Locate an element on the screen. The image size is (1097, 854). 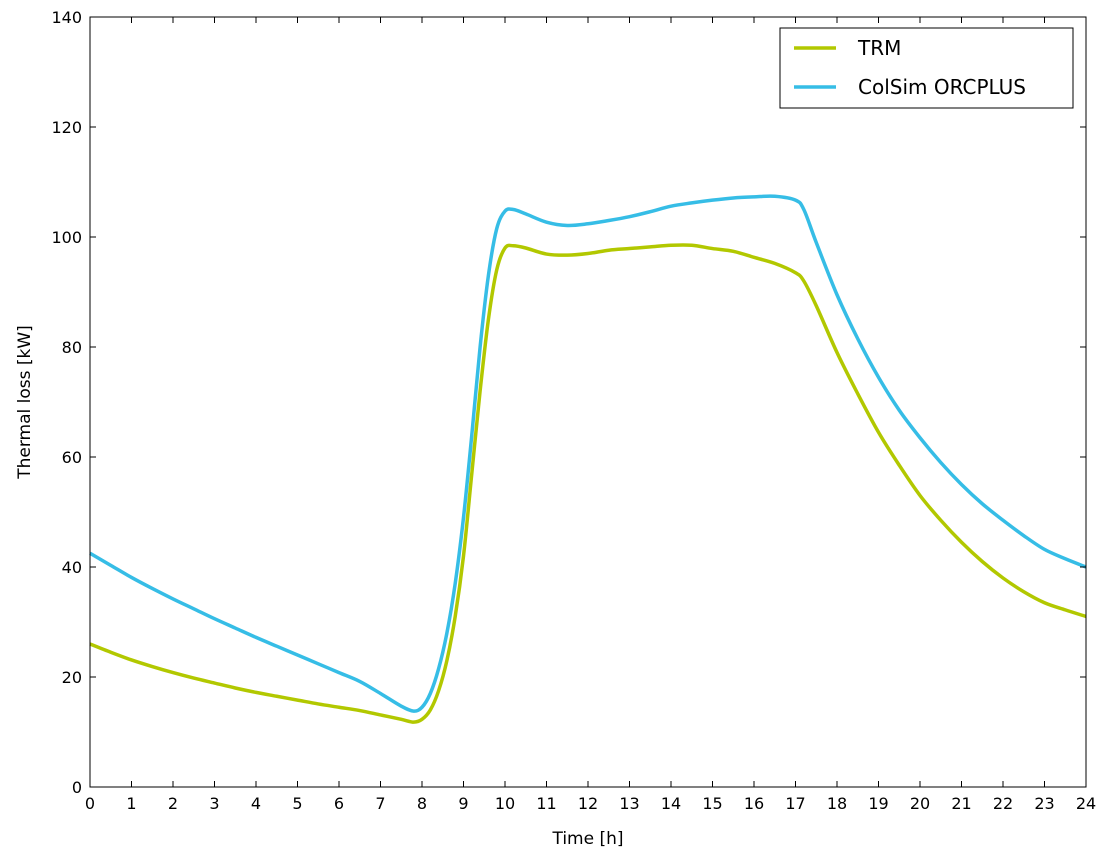
x-tick-label: 23 is located at coordinates (1044, 803).